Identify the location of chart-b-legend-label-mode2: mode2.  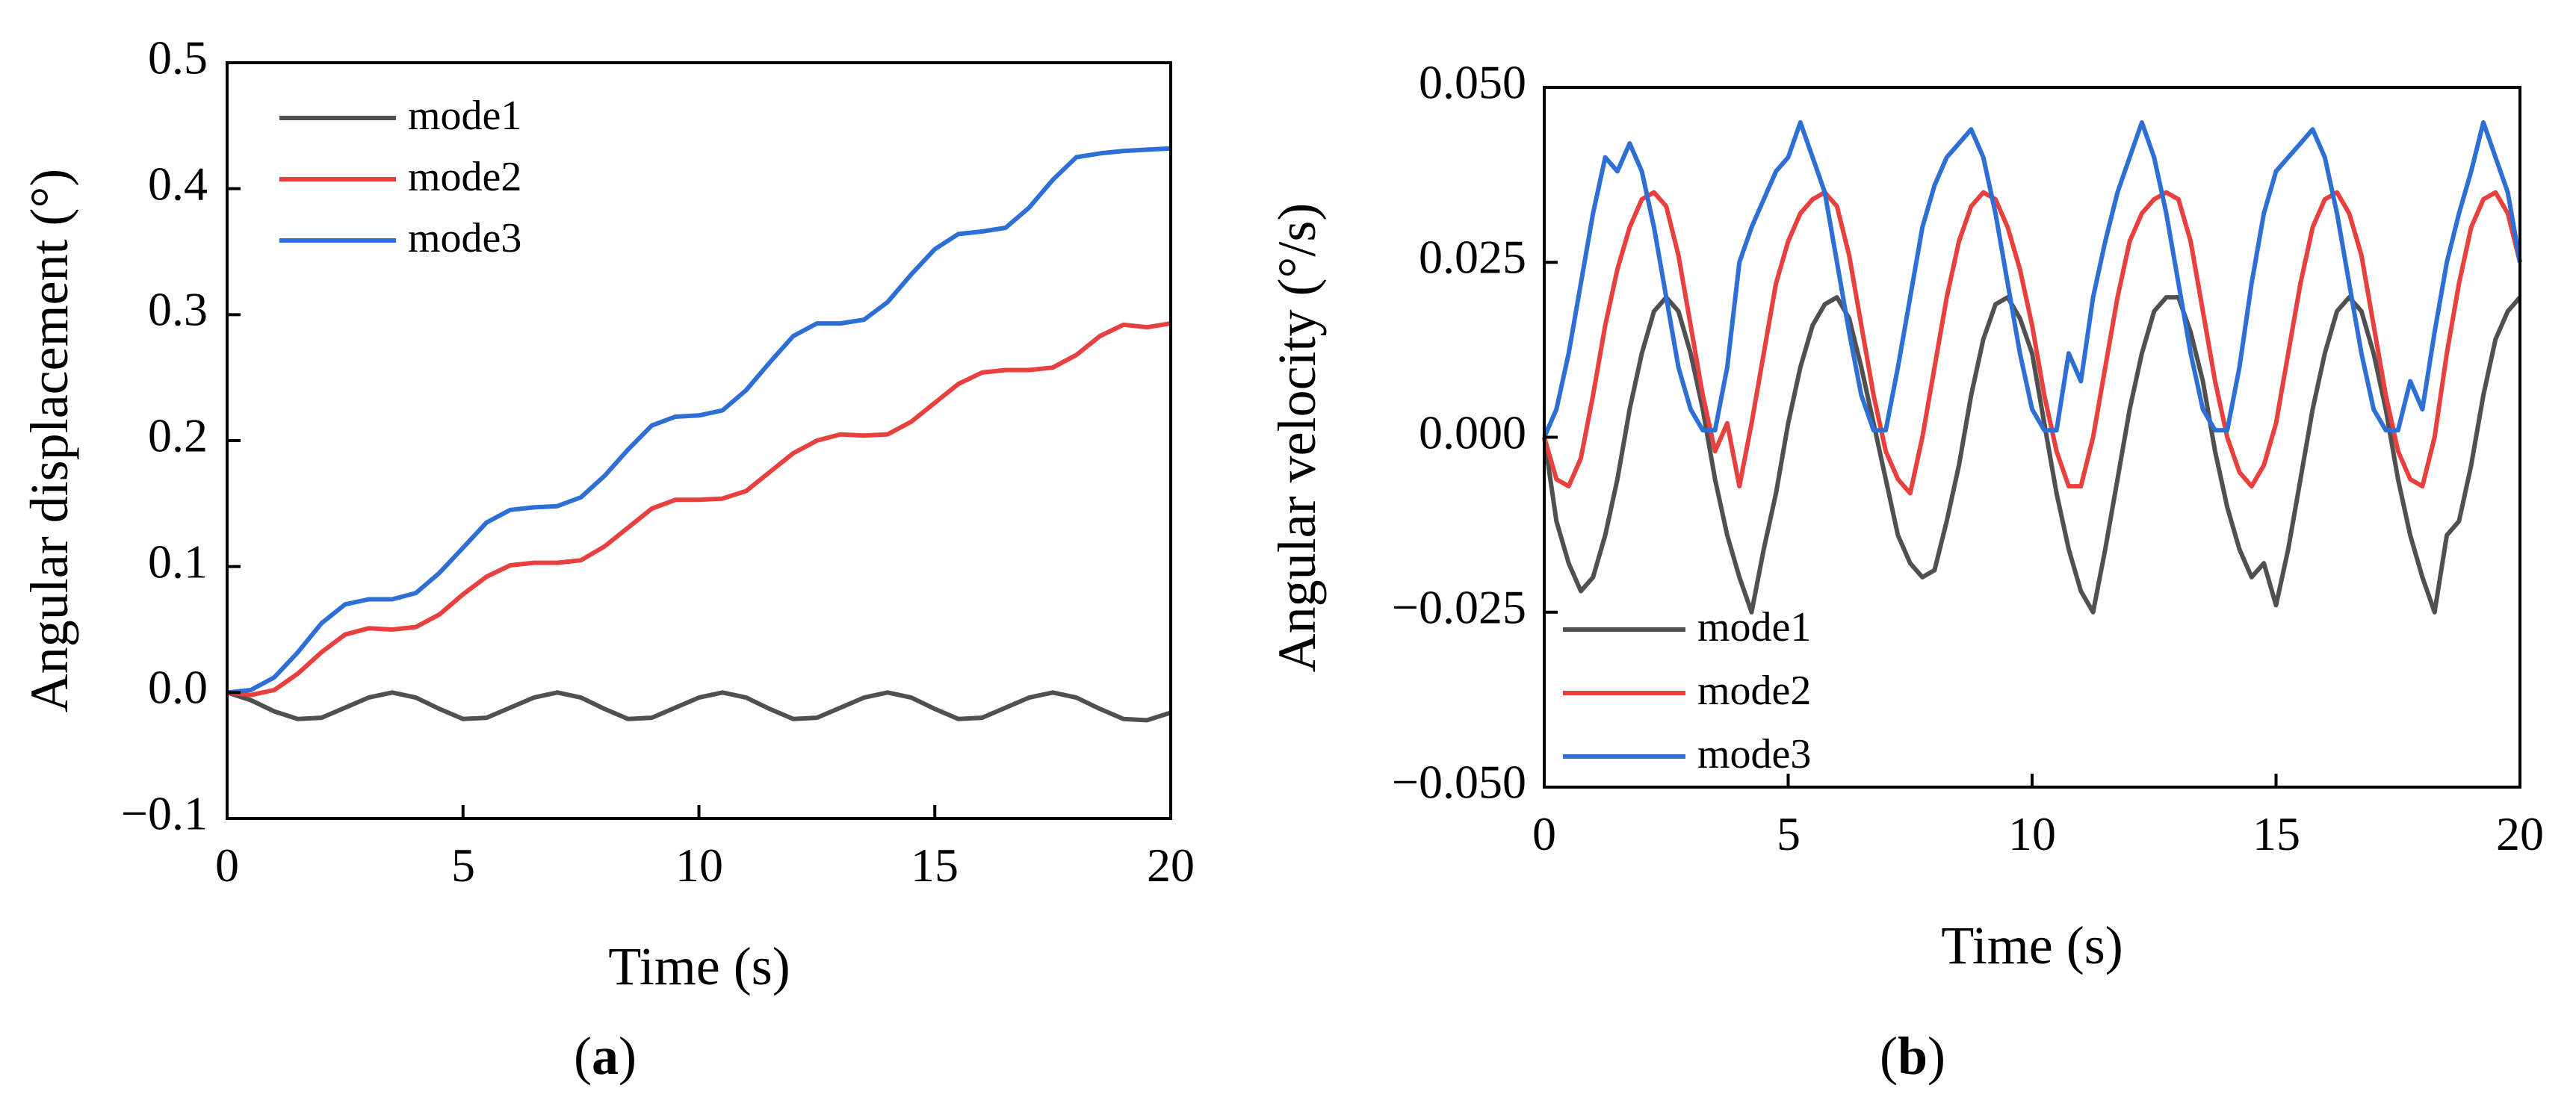
(1754, 691).